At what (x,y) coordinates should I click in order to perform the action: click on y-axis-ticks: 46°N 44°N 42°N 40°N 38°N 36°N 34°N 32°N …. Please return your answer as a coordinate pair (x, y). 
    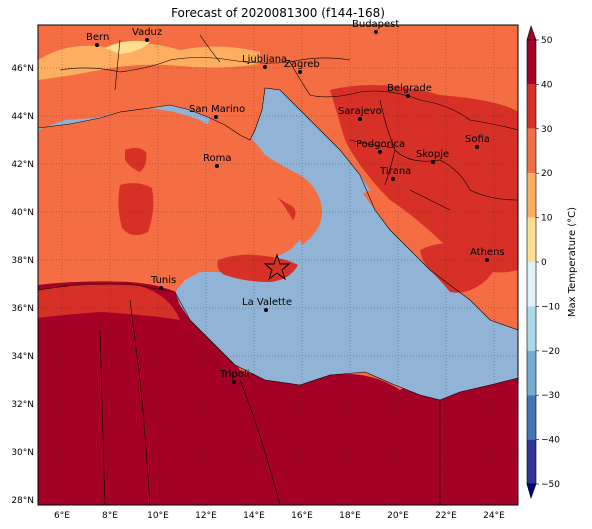
    Looking at the image, I should click on (22, 285).